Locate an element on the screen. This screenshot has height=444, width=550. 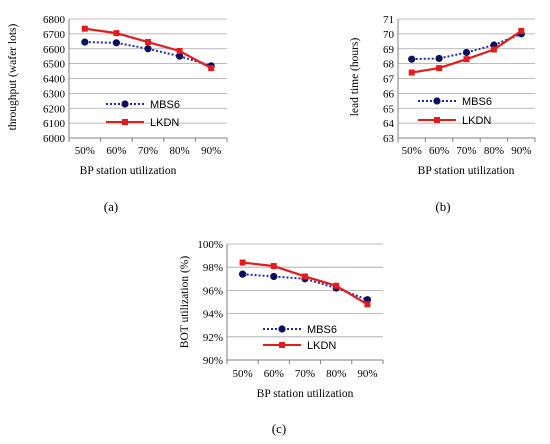
y-tick-label: 100% is located at coordinates (210, 245).